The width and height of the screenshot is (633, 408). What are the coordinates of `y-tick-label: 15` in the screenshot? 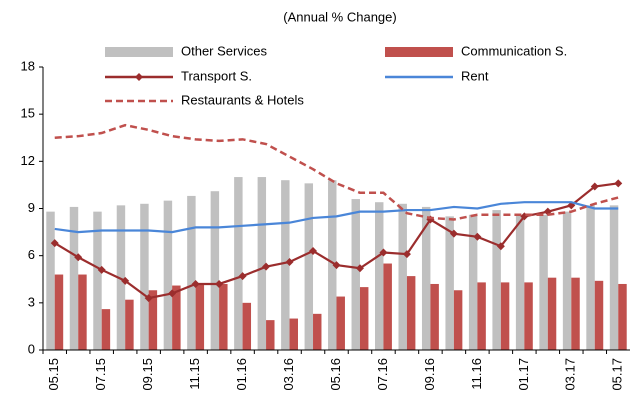 It's located at (28, 113).